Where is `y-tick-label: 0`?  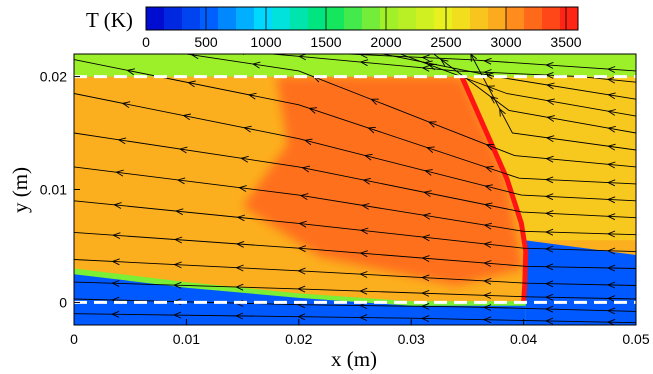 y-tick-label: 0 is located at coordinates (63, 302).